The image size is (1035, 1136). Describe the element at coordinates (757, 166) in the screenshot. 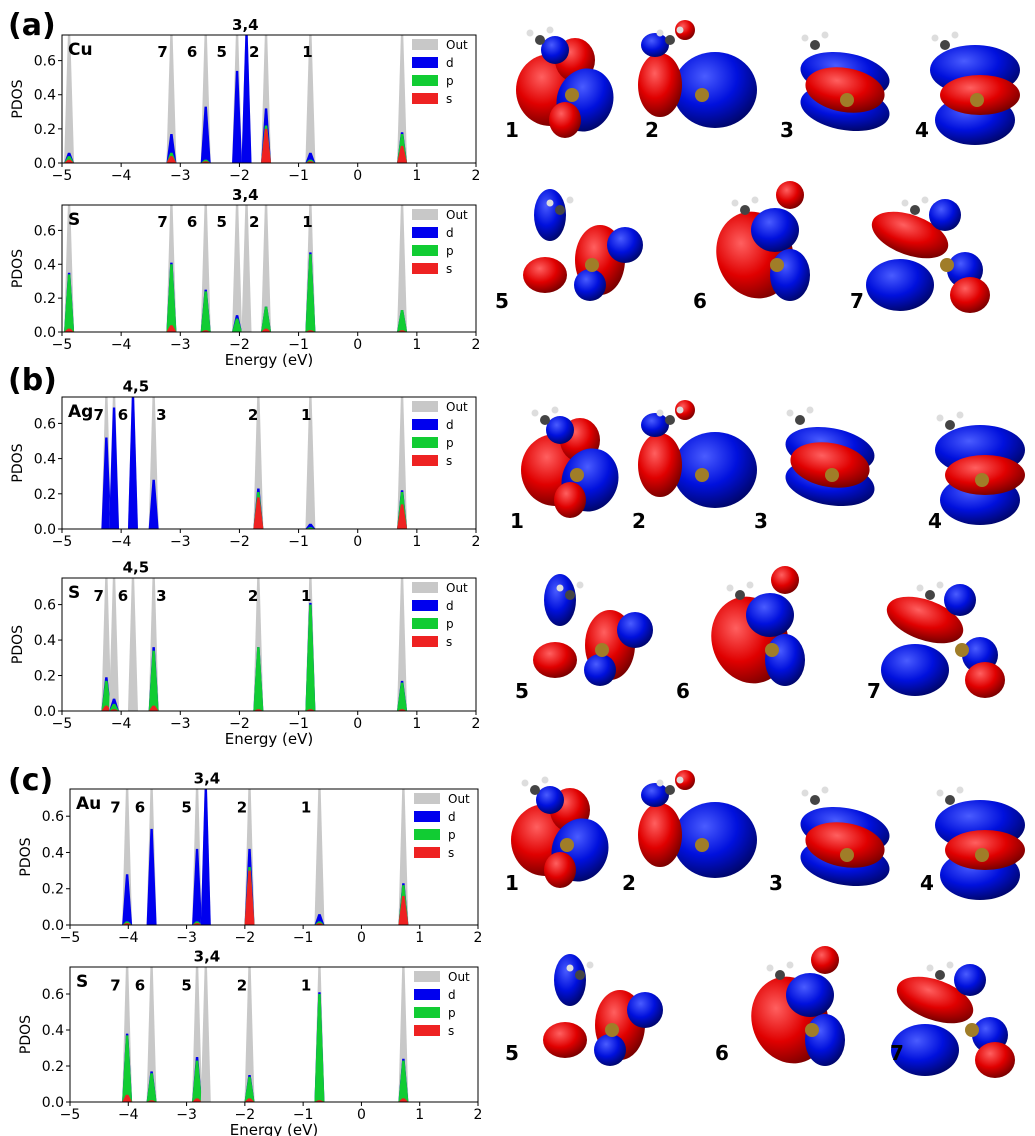

I see `orbital-panel-0: 1 2 3 4 5 6 7` at that location.